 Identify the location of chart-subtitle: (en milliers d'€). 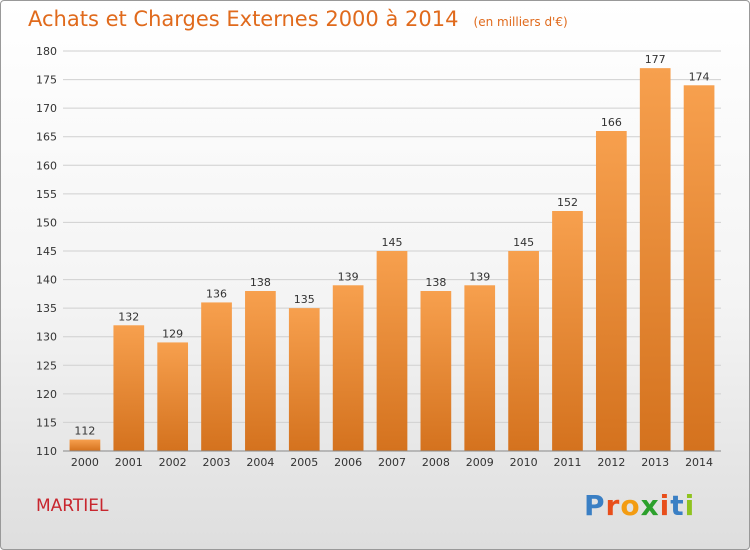
(520, 22).